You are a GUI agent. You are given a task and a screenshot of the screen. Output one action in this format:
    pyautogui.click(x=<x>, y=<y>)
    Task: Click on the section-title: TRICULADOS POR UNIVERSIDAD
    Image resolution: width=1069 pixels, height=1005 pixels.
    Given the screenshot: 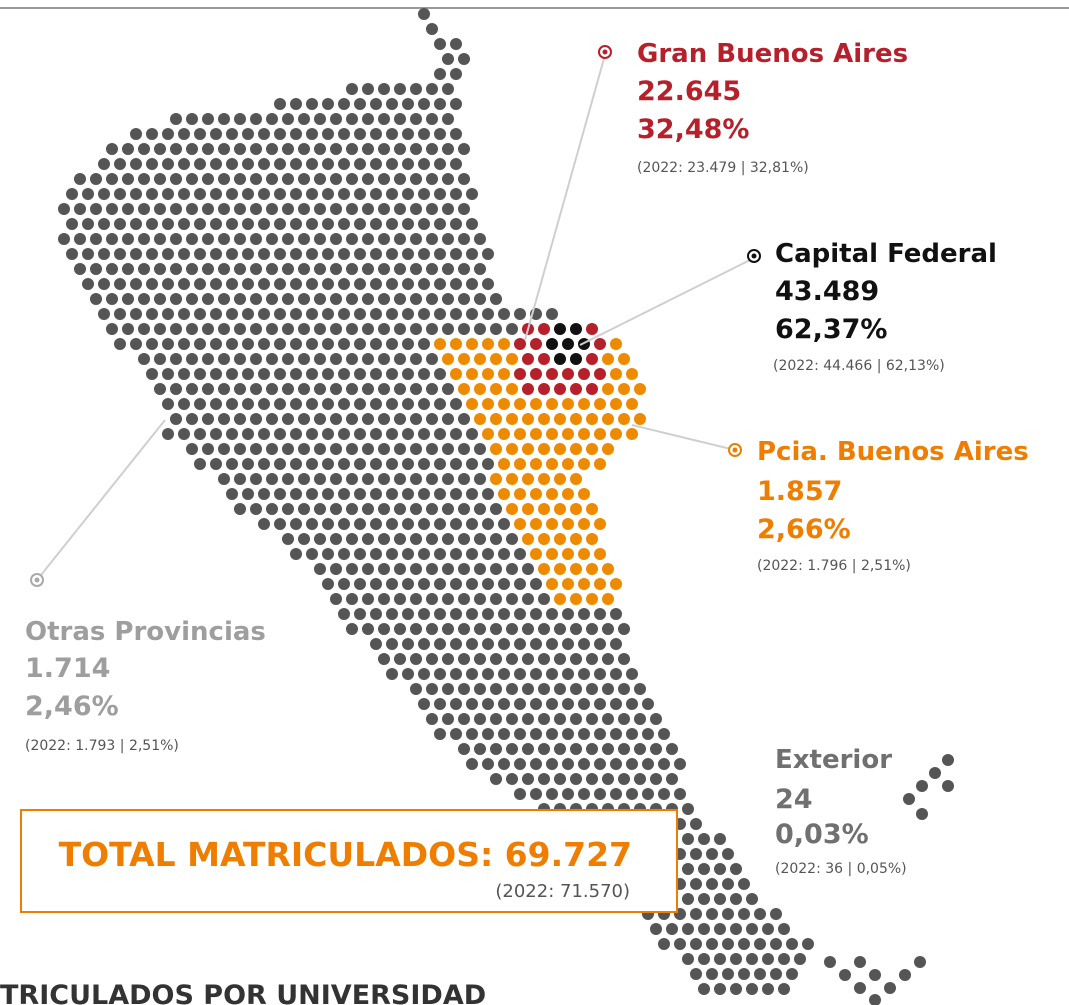 What is the action you would take?
    pyautogui.click(x=243, y=992)
    